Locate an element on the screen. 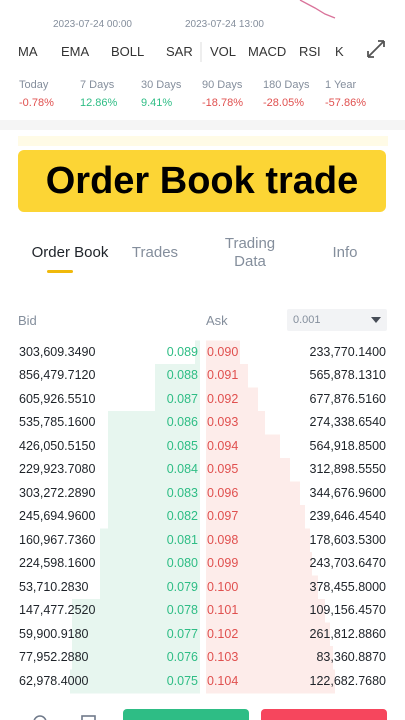 Image resolution: width=405 pixels, height=720 pixels. bid-price: 0.078 is located at coordinates (182, 610).